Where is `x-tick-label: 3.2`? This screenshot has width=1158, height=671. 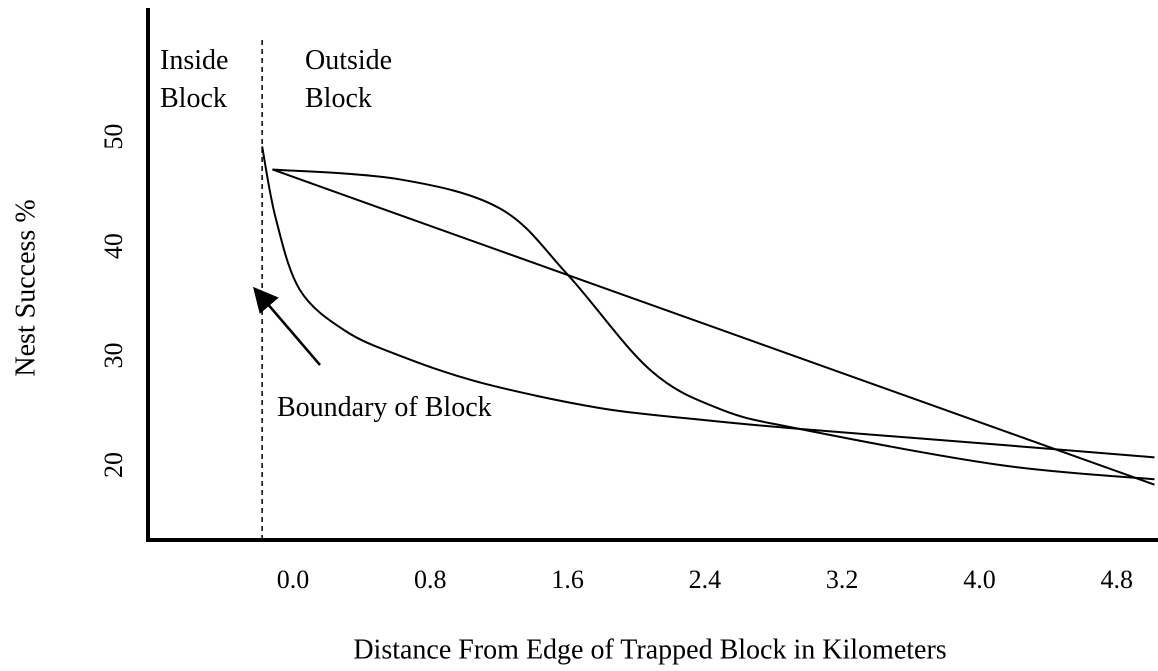 x-tick-label: 3.2 is located at coordinates (842, 579).